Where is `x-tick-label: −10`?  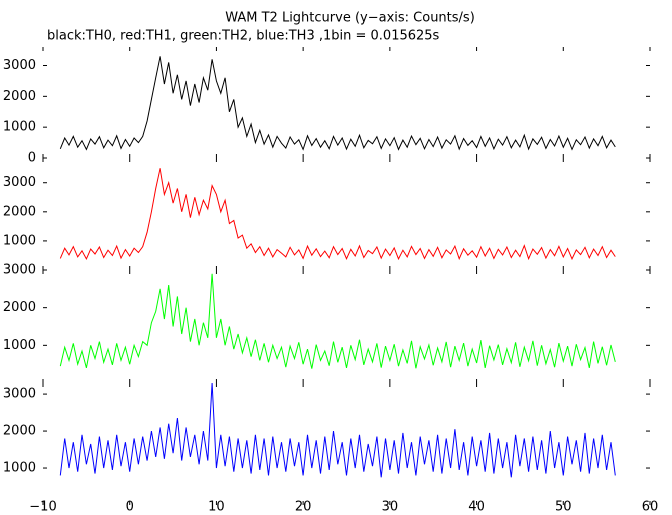 x-tick-label: −10 is located at coordinates (42, 507).